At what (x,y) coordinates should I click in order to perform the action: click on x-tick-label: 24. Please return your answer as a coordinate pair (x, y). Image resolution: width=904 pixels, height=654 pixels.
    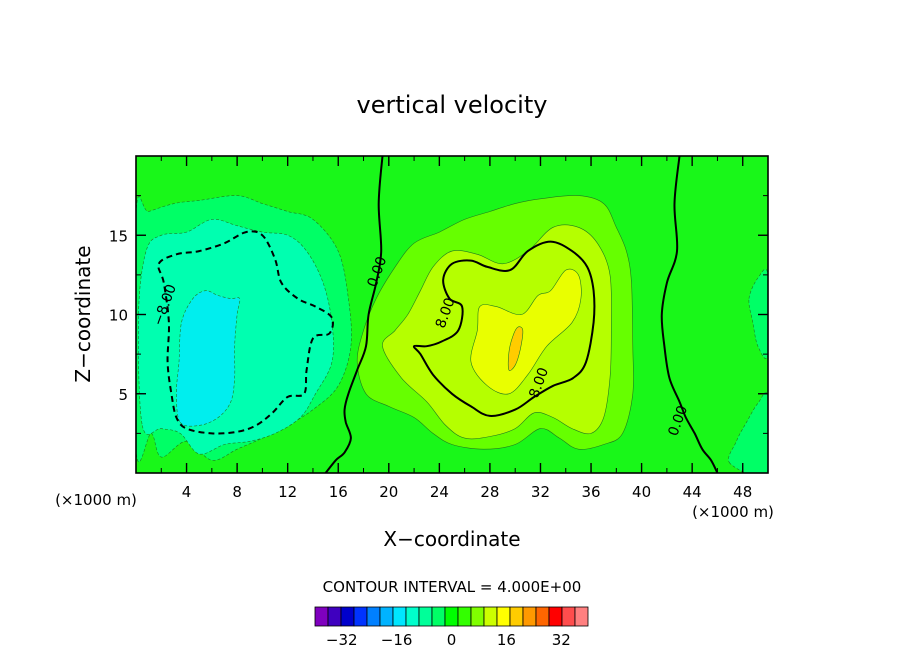
    Looking at the image, I should click on (439, 492).